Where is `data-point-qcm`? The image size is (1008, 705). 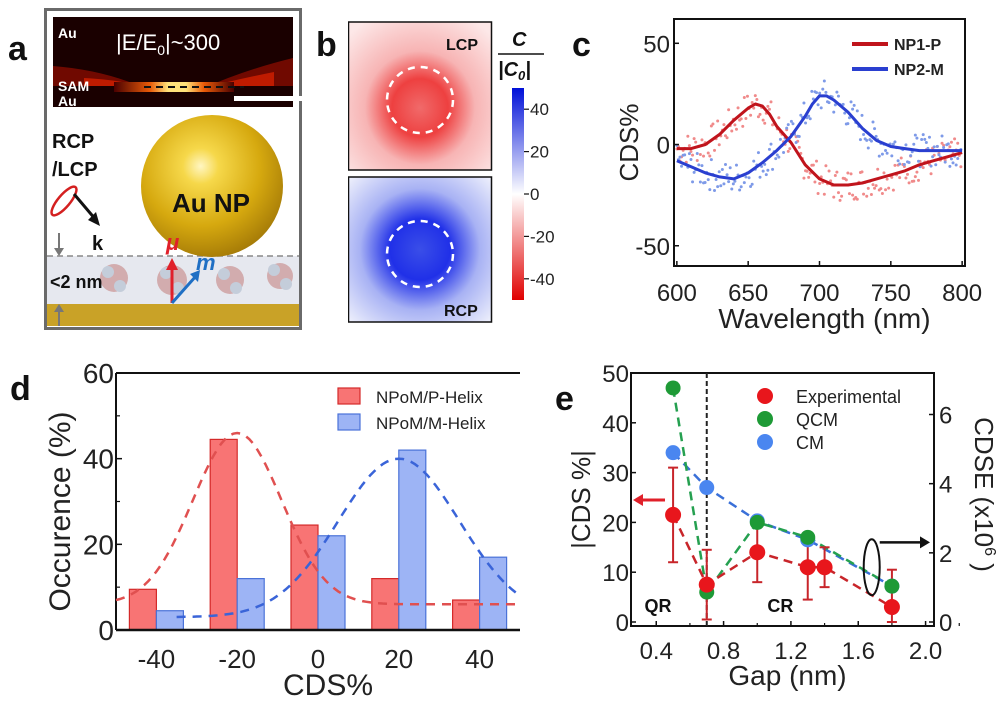 data-point-qcm is located at coordinates (808, 537).